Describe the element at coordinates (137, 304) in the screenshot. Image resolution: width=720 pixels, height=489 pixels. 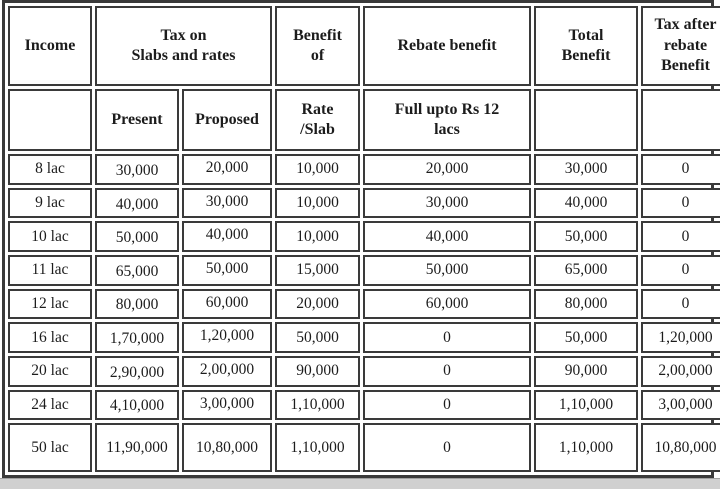
I see `present-tax-cell: 80,000` at that location.